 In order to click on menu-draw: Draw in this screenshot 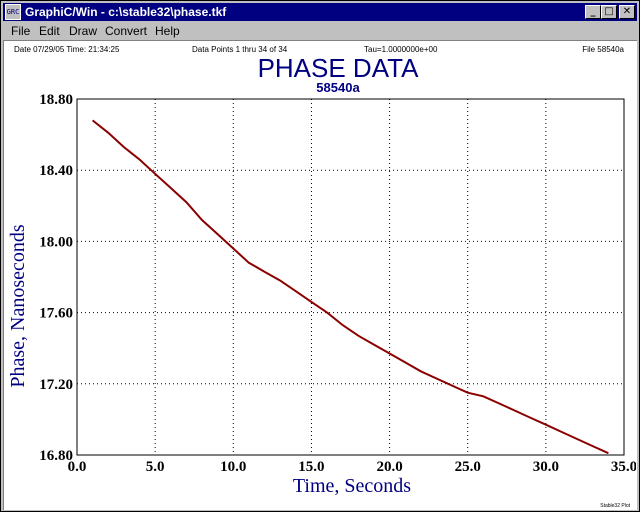, I will do `click(83, 31)`.